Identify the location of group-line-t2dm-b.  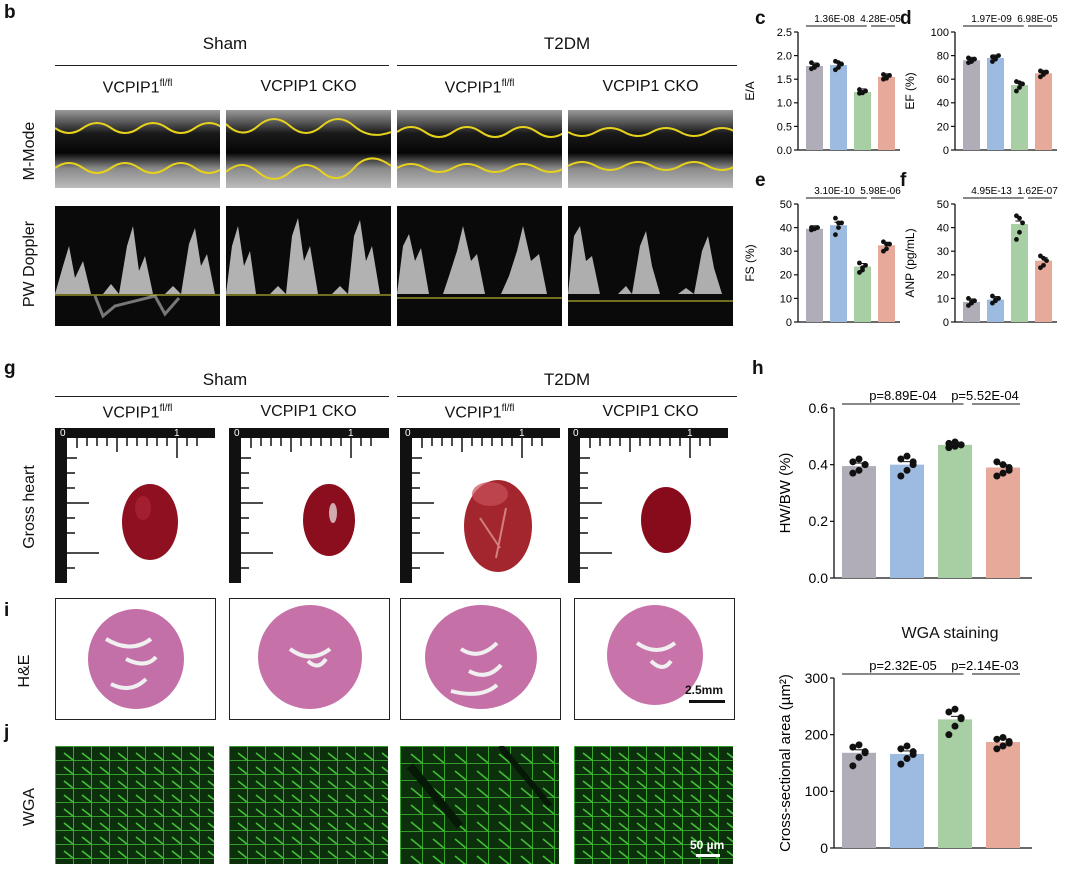
(567, 65).